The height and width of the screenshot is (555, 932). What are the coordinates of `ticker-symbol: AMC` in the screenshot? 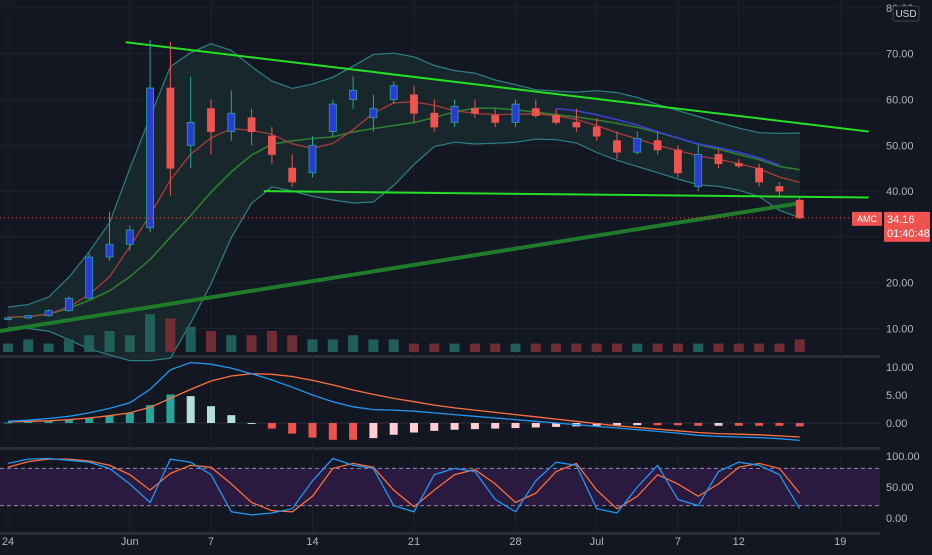 It's located at (867, 219).